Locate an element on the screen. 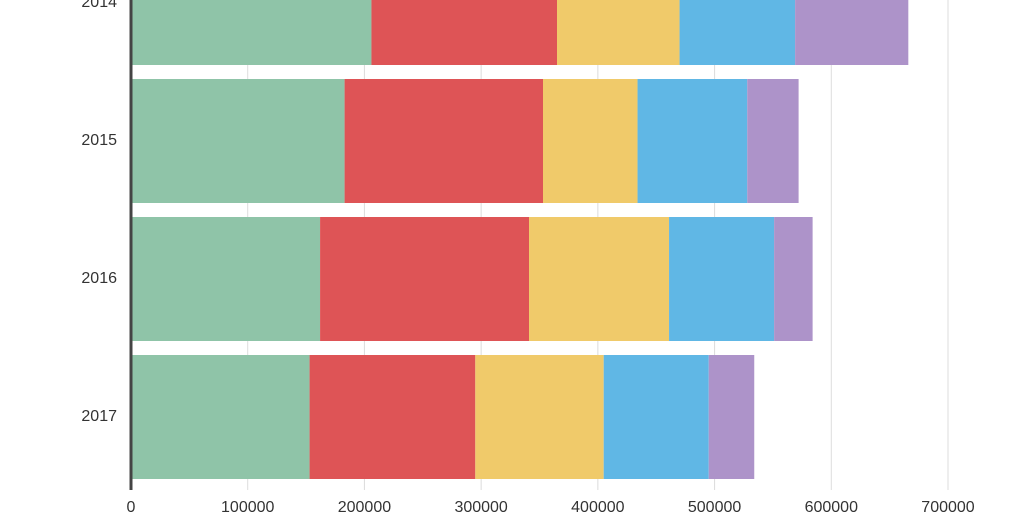  x-tick-label: 200000 is located at coordinates (364, 505).